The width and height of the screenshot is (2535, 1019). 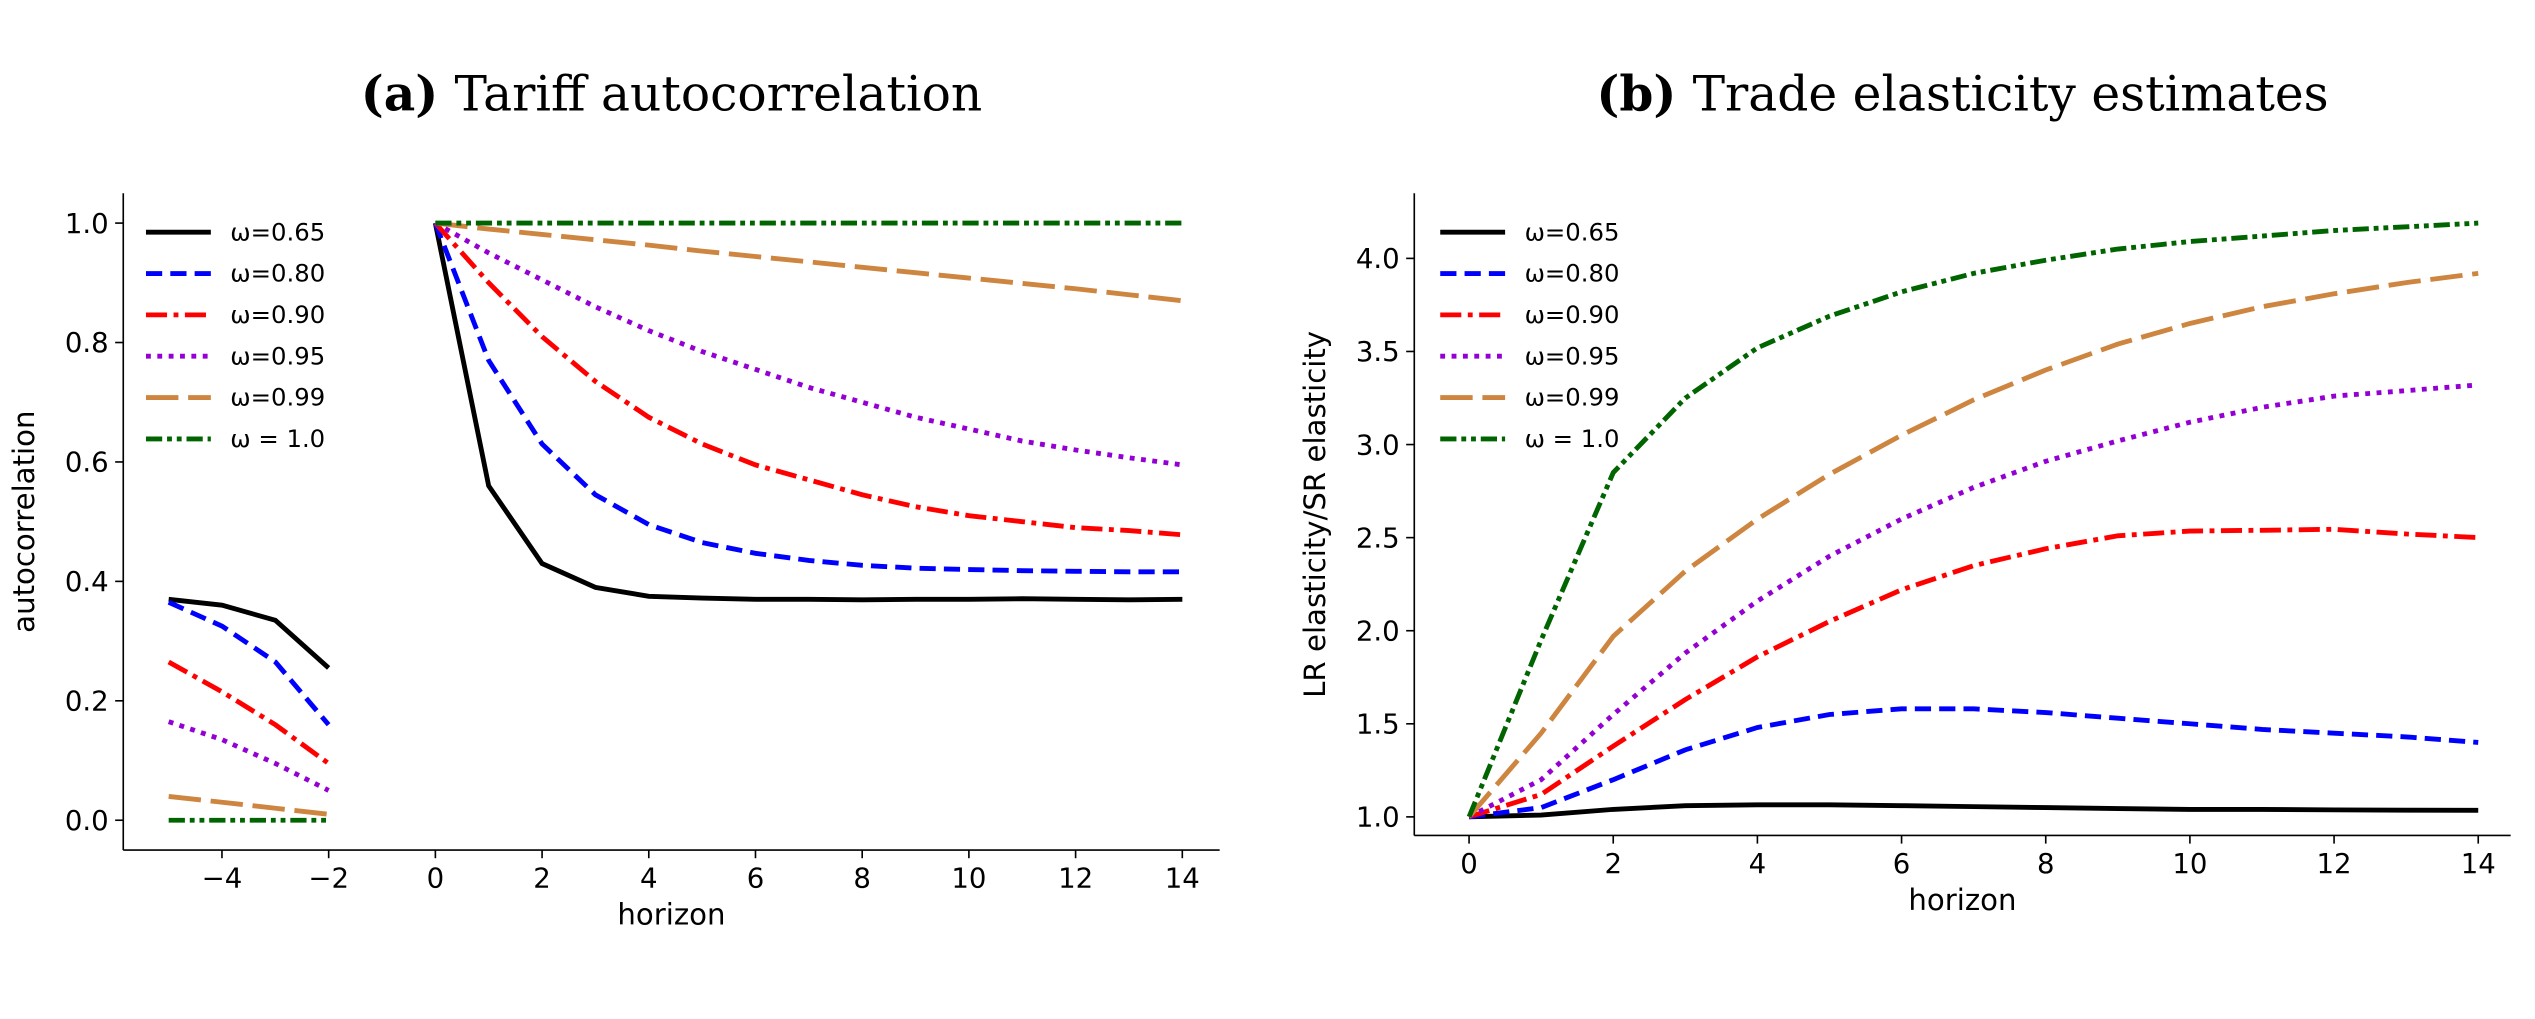 What do you see at coordinates (1378, 258) in the screenshot?
I see `y-tick-label: 4.0` at bounding box center [1378, 258].